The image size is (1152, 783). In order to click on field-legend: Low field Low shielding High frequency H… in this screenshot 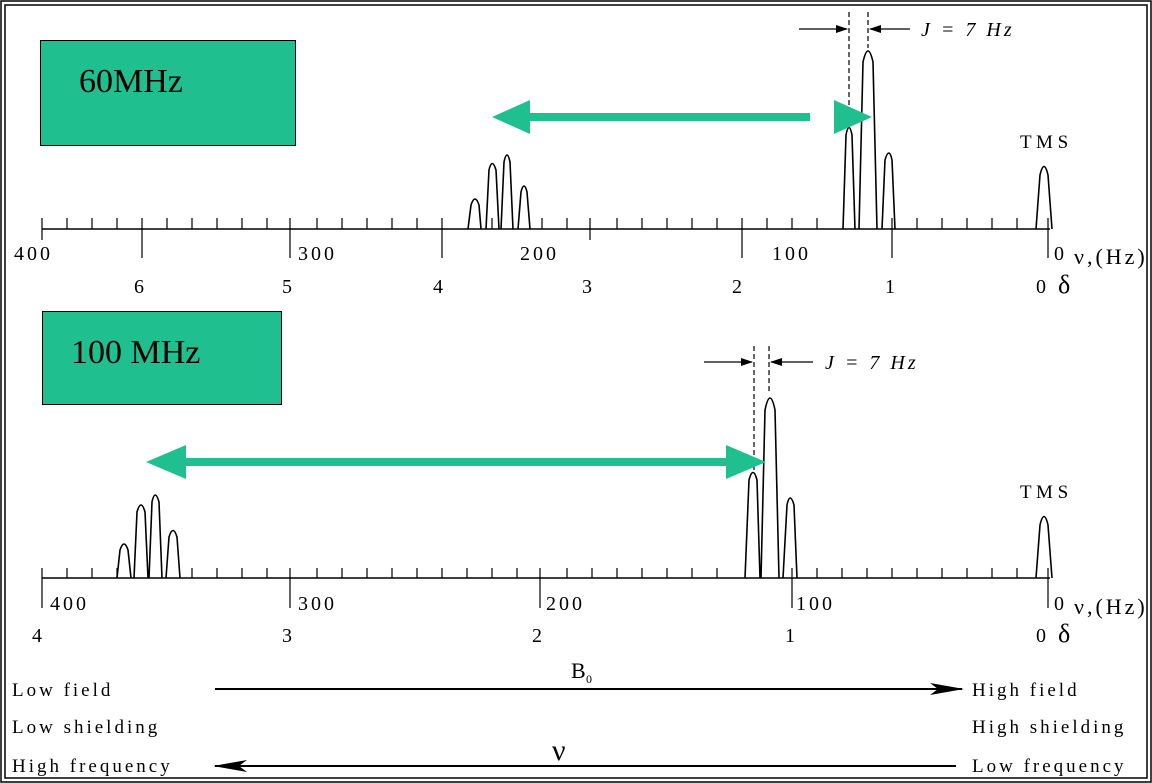, I will do `click(569, 717)`.